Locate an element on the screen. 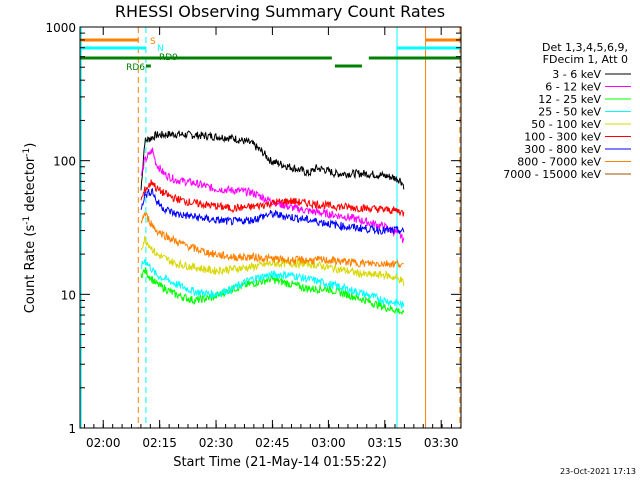 The height and width of the screenshot is (480, 640). y-tick-label-2: 100 is located at coordinates (64, 162).